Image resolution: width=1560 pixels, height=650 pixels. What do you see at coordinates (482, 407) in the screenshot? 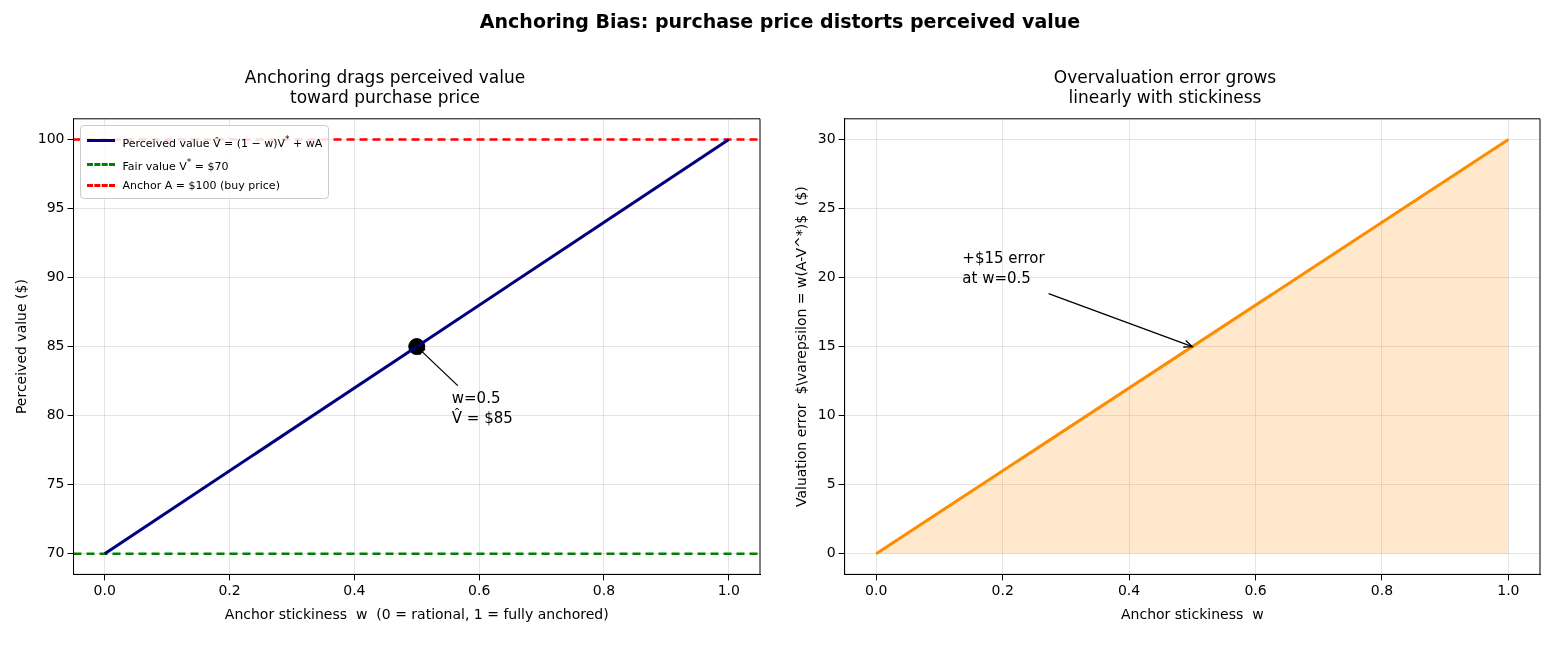
I see `annotation: w=0.5 V̂ = $85` at bounding box center [482, 407].